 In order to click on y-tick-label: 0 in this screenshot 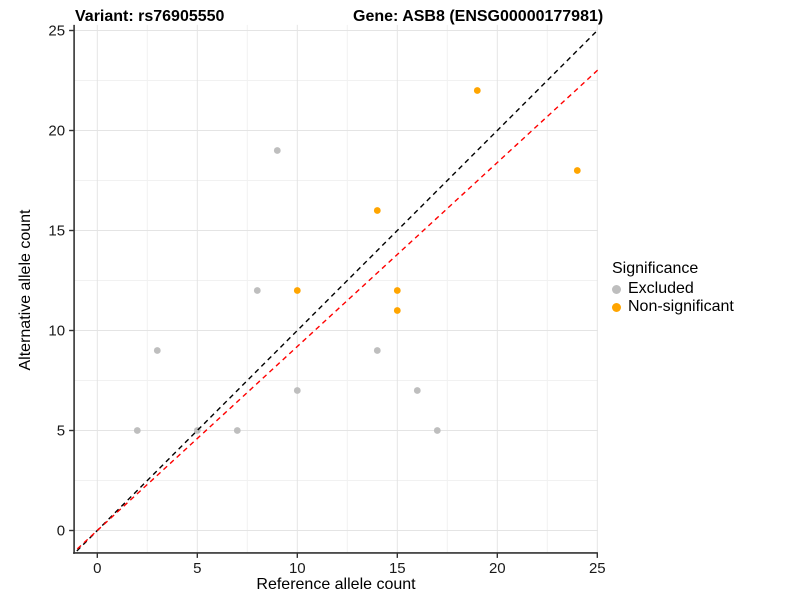, I will do `click(61, 531)`.